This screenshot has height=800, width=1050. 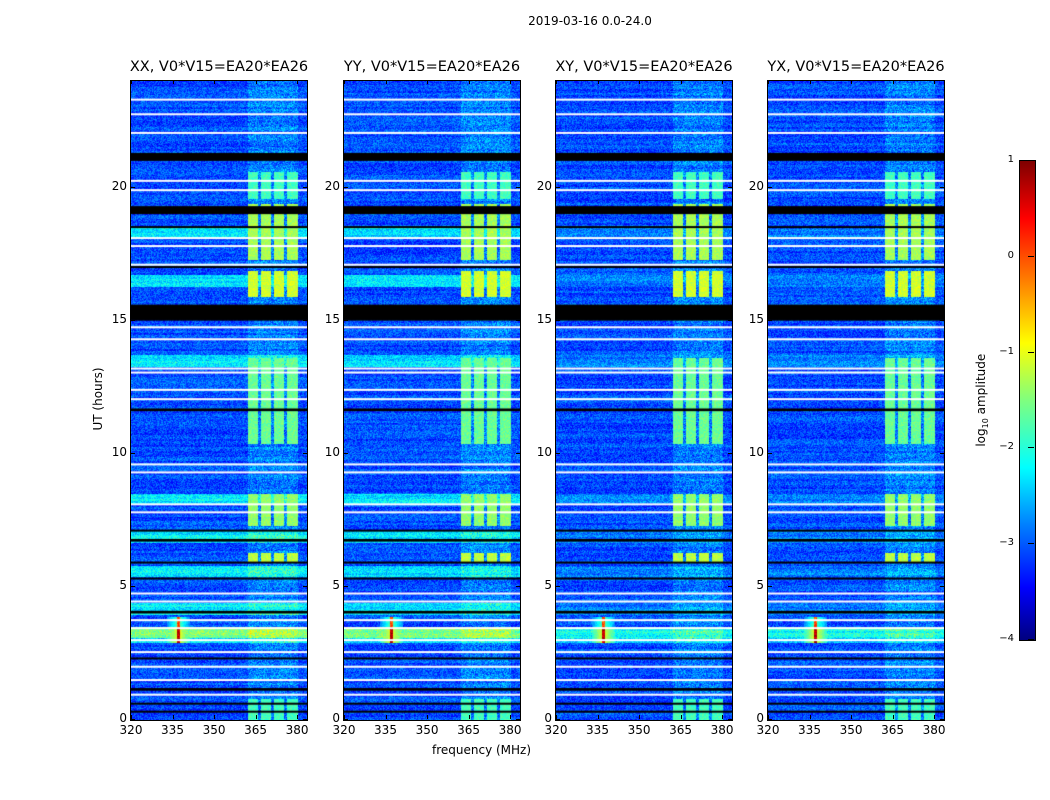 What do you see at coordinates (482, 750) in the screenshot?
I see `x-axis-label: frequency (MHz)` at bounding box center [482, 750].